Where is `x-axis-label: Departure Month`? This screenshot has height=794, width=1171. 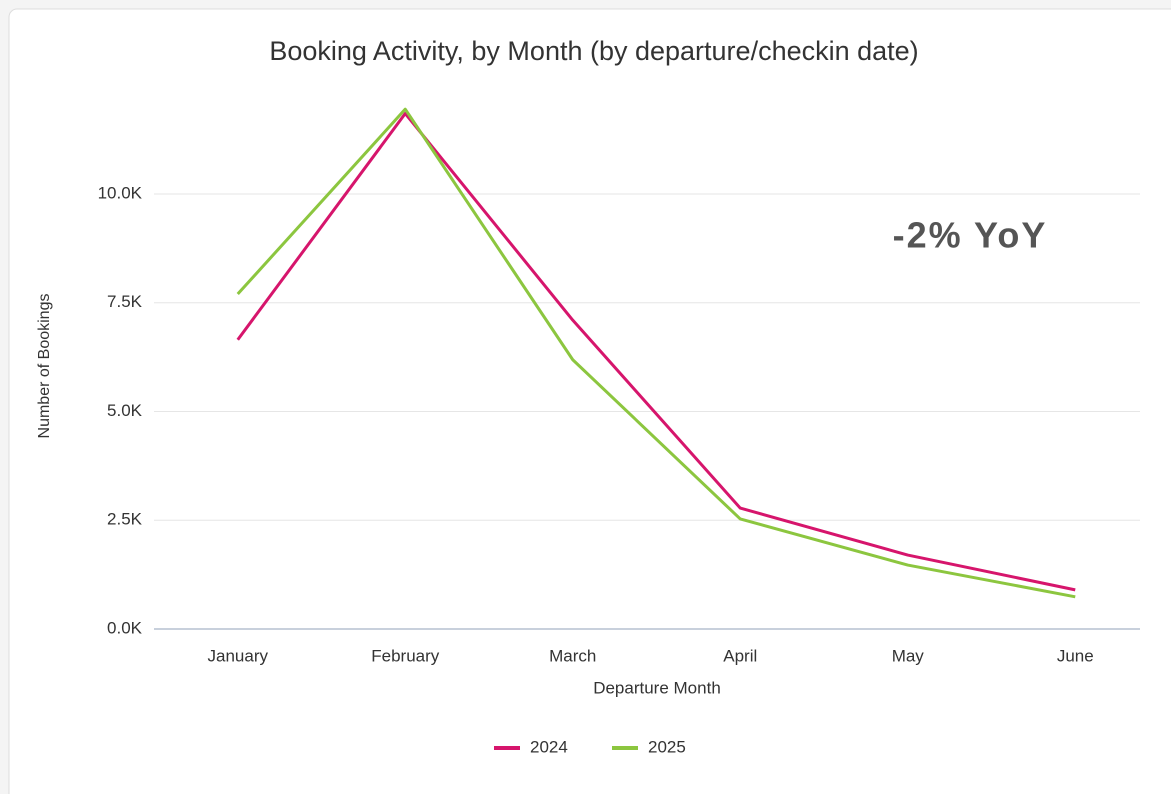 x-axis-label: Departure Month is located at coordinates (657, 687).